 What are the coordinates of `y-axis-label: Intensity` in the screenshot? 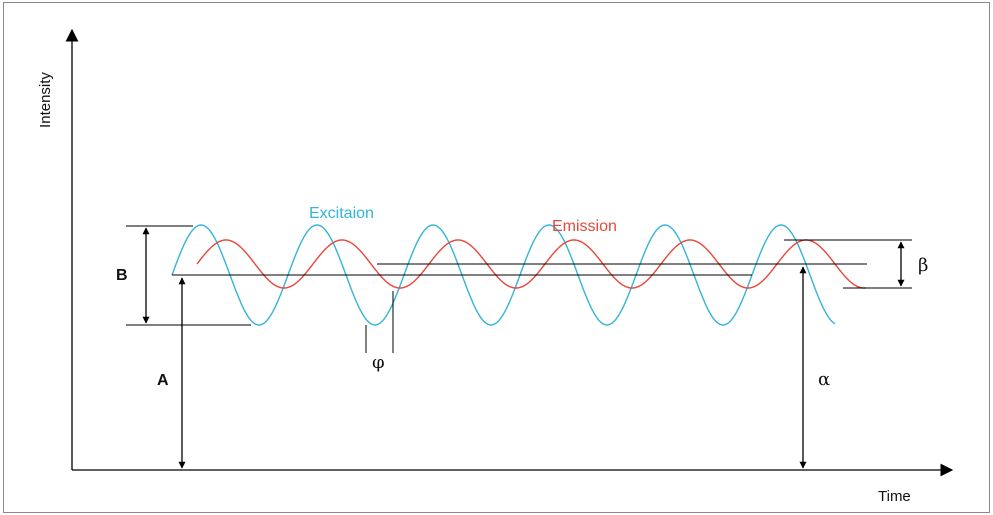 It's located at (45, 100).